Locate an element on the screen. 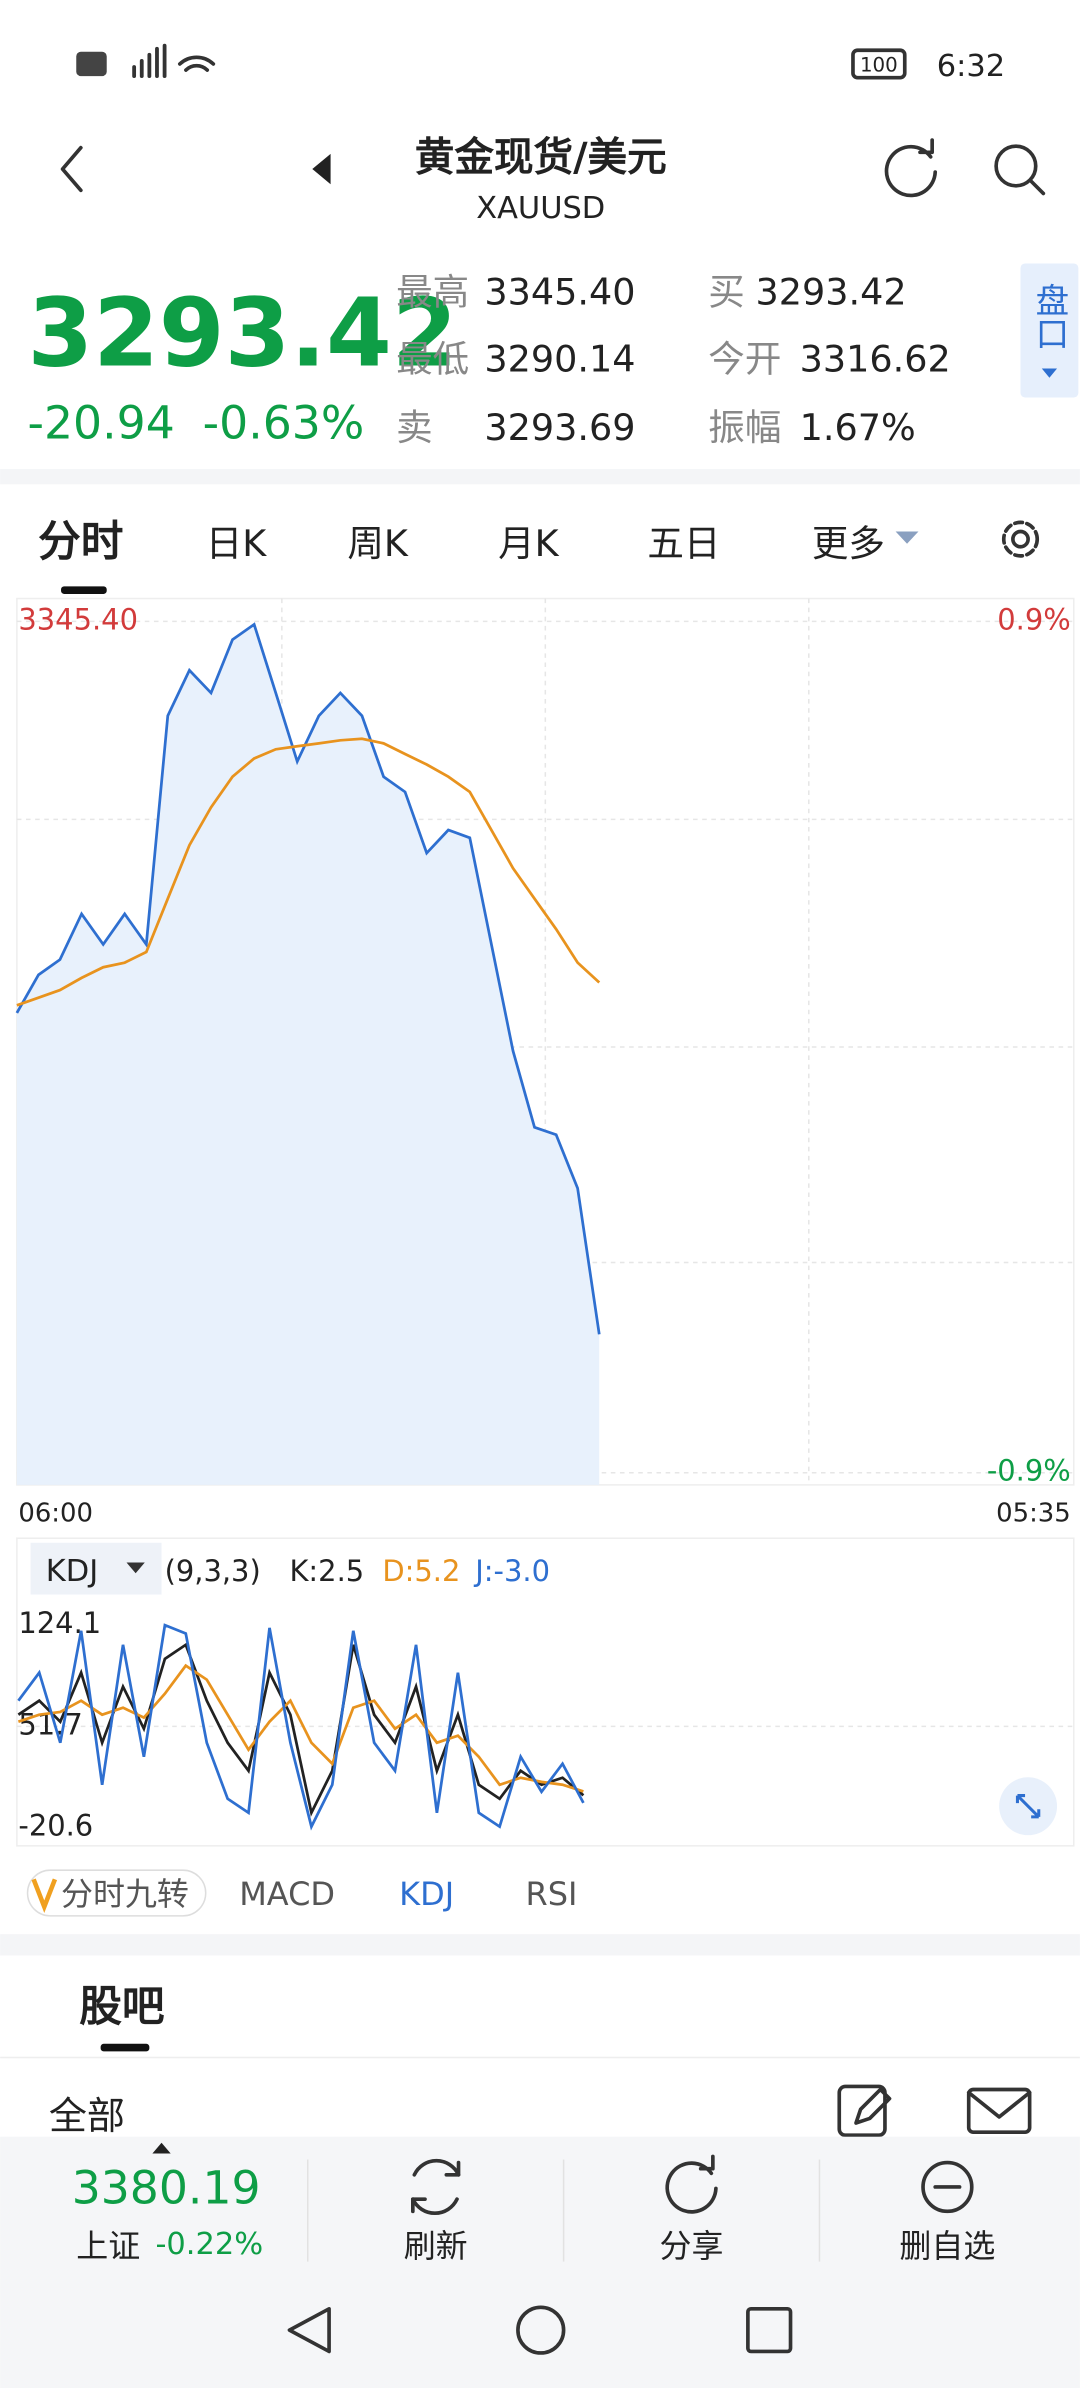 The height and width of the screenshot is (2388, 1080). stat-value: 1.67% is located at coordinates (858, 427).